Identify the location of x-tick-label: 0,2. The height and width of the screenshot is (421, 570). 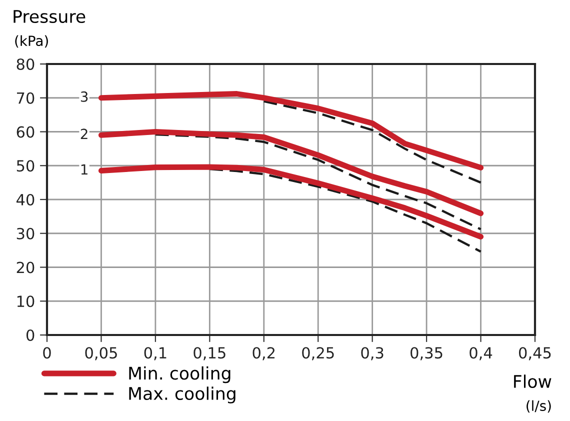
(263, 353).